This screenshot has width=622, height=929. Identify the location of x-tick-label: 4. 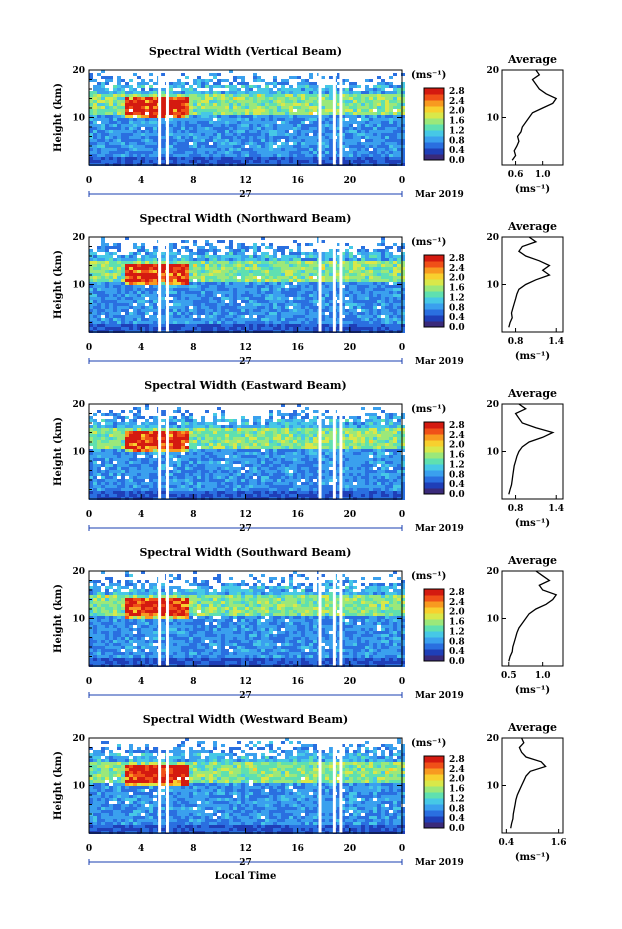
(141, 348).